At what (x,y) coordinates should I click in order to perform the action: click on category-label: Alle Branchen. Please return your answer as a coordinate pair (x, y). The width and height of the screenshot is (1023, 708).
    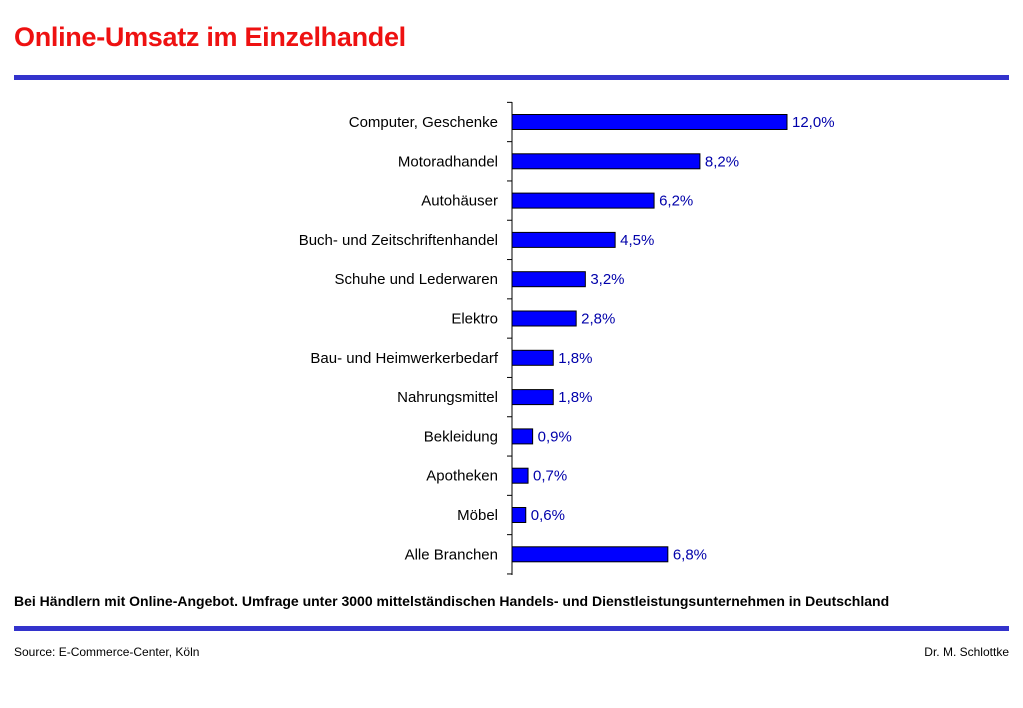
    Looking at the image, I should click on (451, 554).